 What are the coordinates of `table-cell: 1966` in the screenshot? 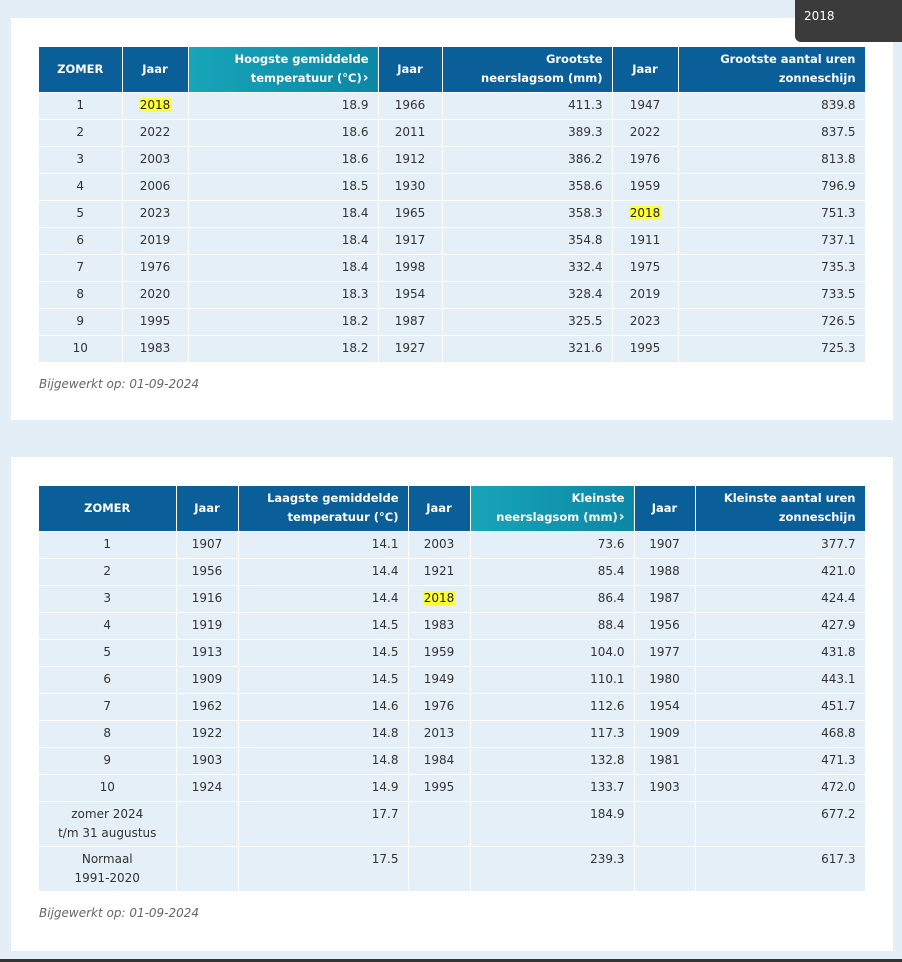 It's located at (410, 105).